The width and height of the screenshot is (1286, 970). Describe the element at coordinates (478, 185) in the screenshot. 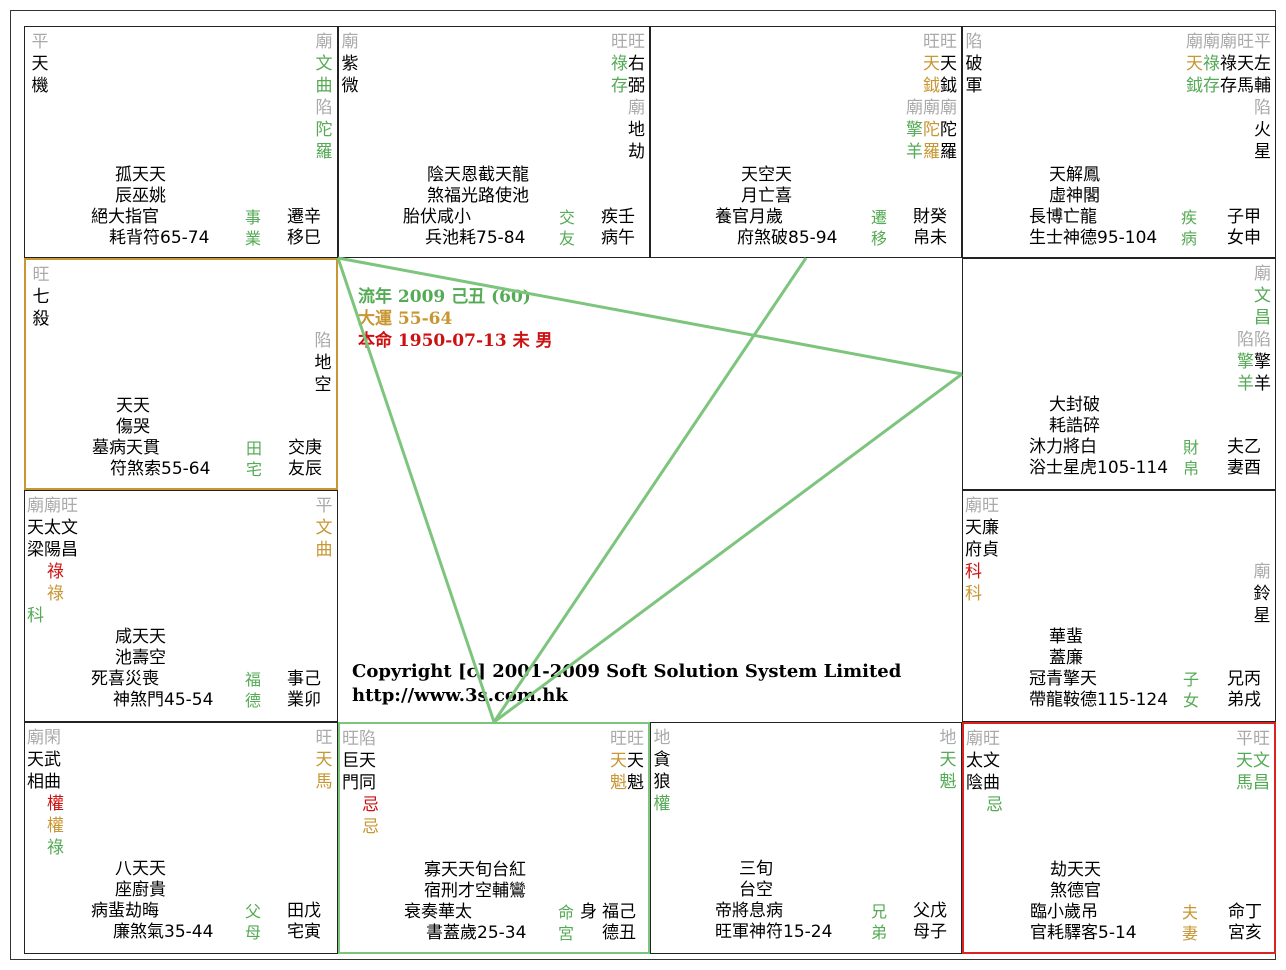

I see `minor-stars-block: 陰天恩截天龍 煞福光路使池` at that location.